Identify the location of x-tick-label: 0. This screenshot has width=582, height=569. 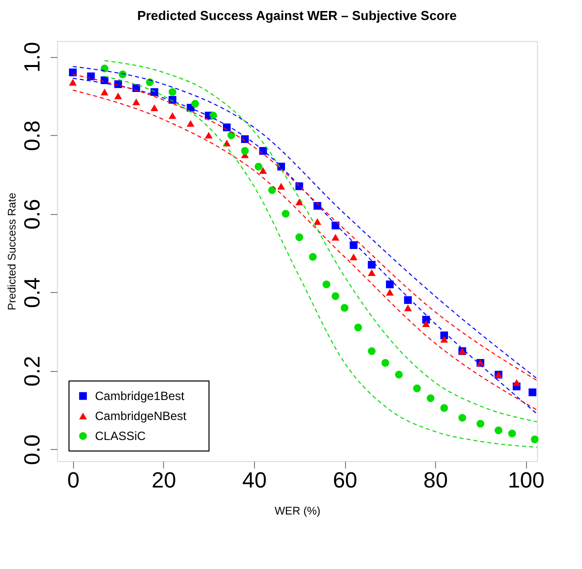
(73, 480).